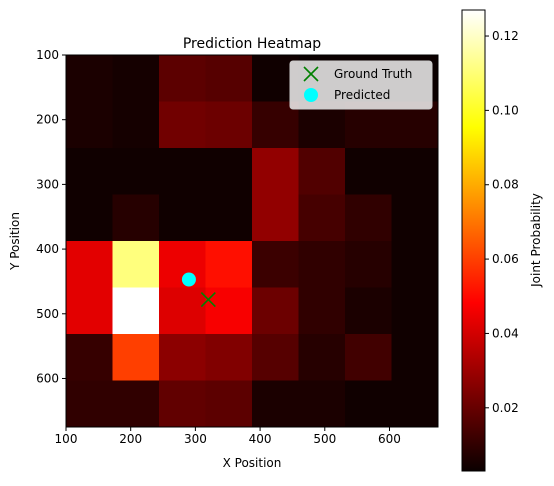 The height and width of the screenshot is (486, 554). What do you see at coordinates (15, 241) in the screenshot?
I see `y-axis-label: Y Position` at bounding box center [15, 241].